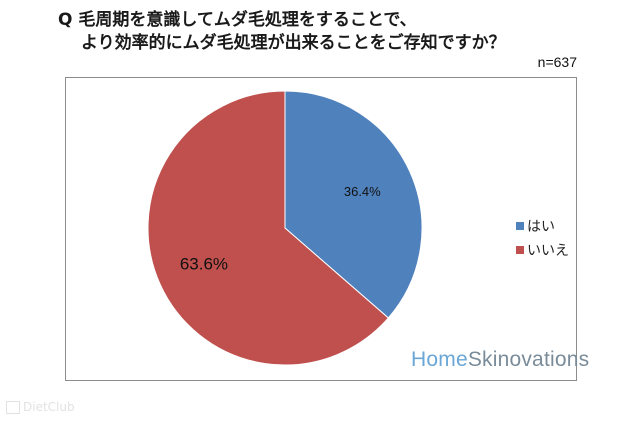 The width and height of the screenshot is (640, 427). I want to click on legend-item-yes: はい, so click(542, 226).